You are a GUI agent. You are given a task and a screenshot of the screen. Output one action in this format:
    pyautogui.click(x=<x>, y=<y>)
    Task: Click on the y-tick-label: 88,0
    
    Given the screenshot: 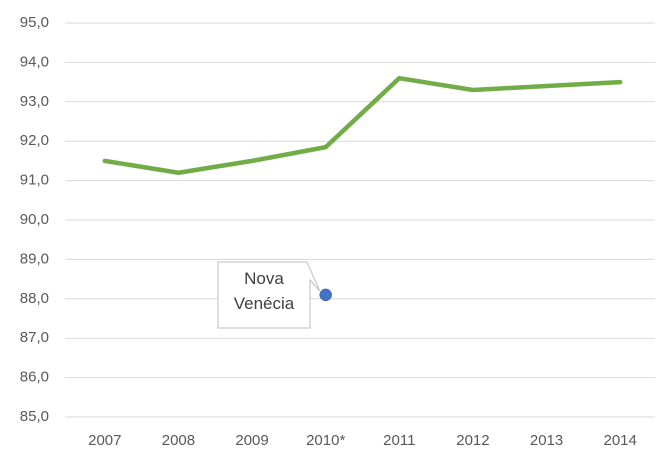 What is the action you would take?
    pyautogui.click(x=34, y=298)
    